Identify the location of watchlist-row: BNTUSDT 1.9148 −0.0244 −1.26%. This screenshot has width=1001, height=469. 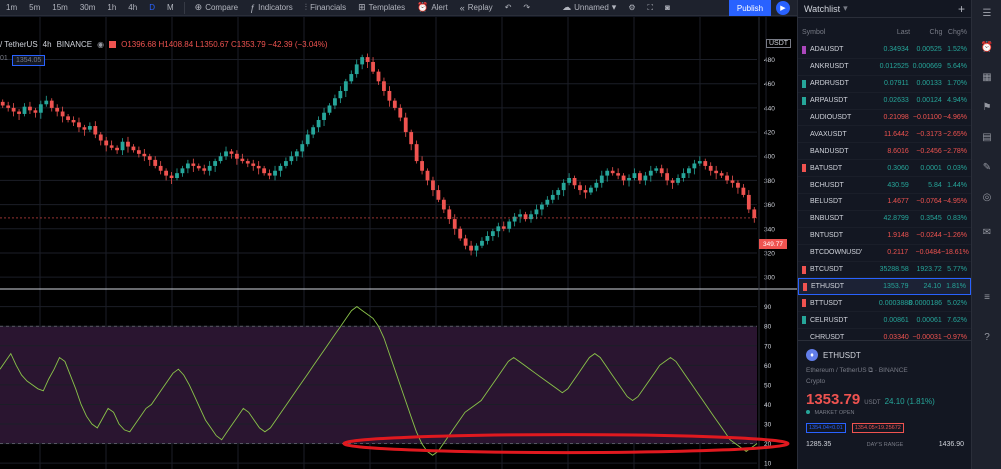
(884, 236).